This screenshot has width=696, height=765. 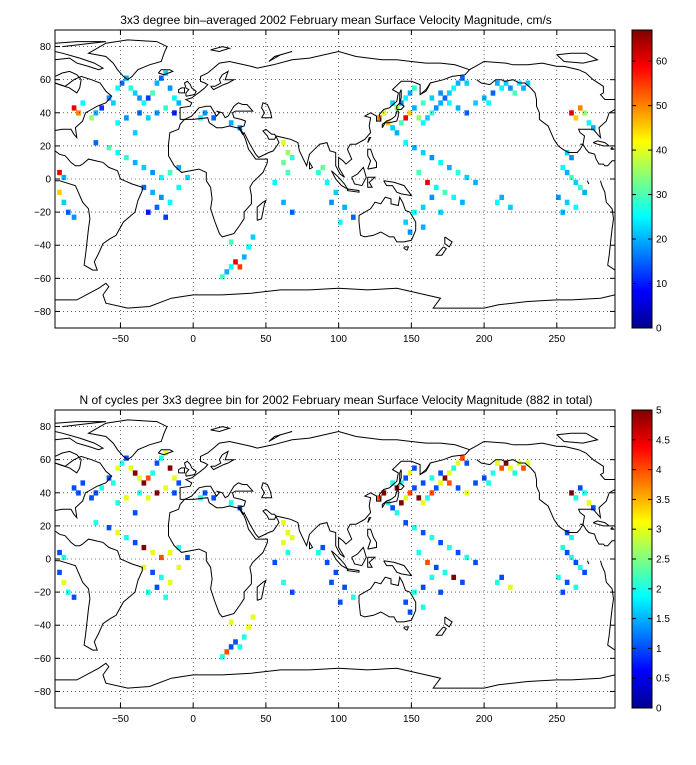 What do you see at coordinates (659, 530) in the screenshot?
I see `colorbar-tick-label: 3` at bounding box center [659, 530].